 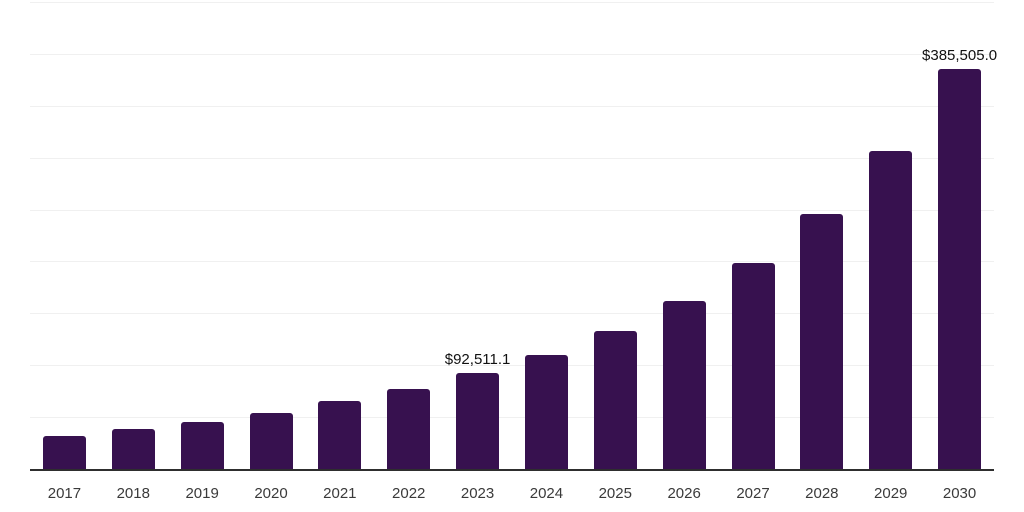 I want to click on x-tick-2019: 2019, so click(x=202, y=493).